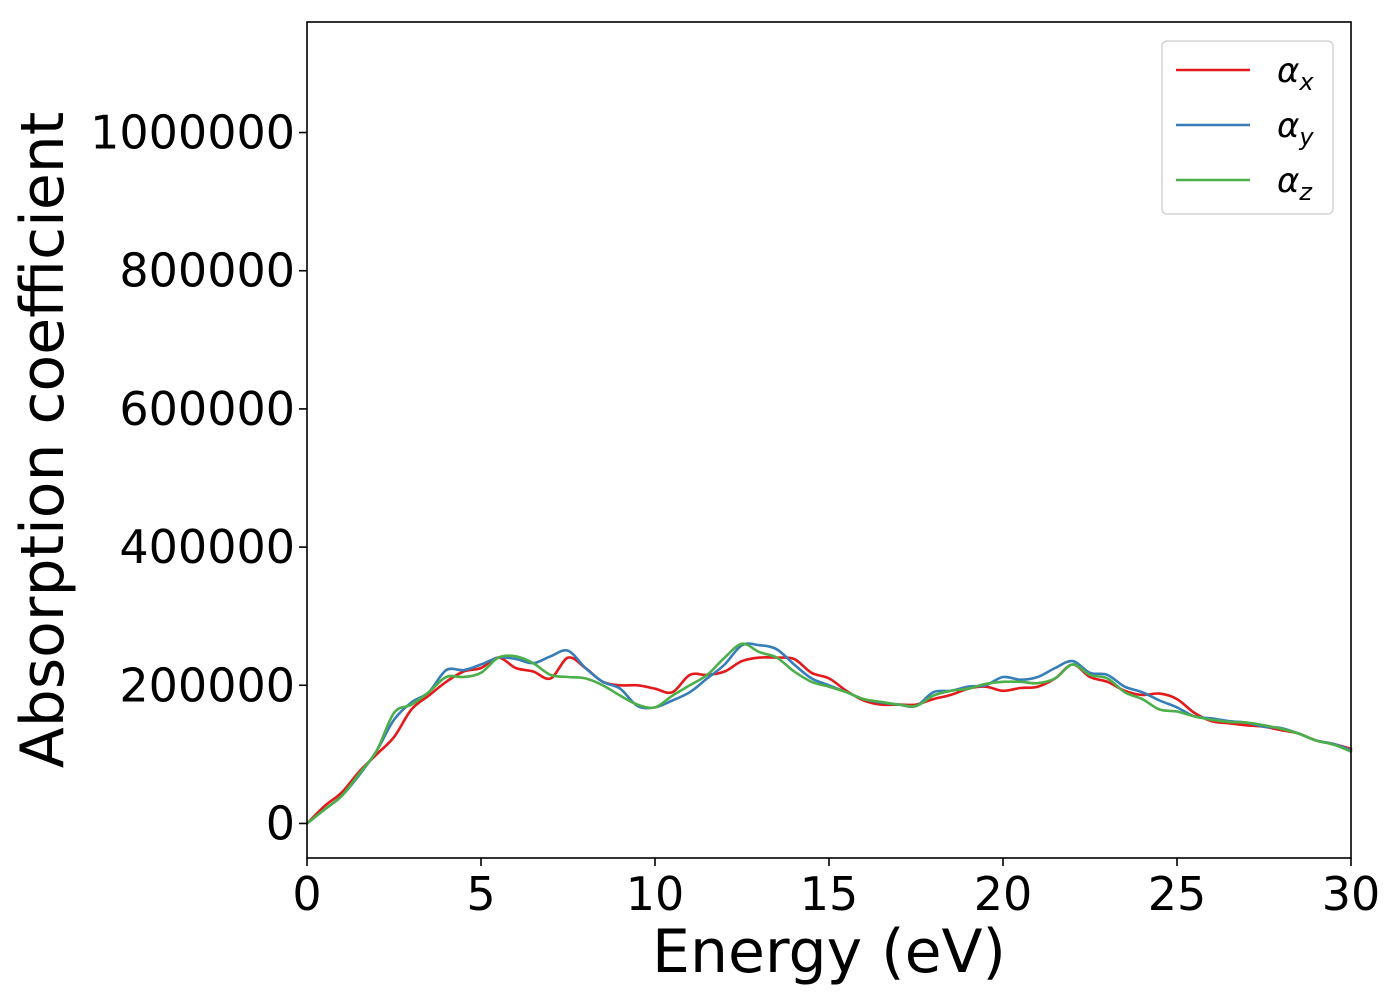  Describe the element at coordinates (306, 894) in the screenshot. I see `x-tick-label: 0` at that location.